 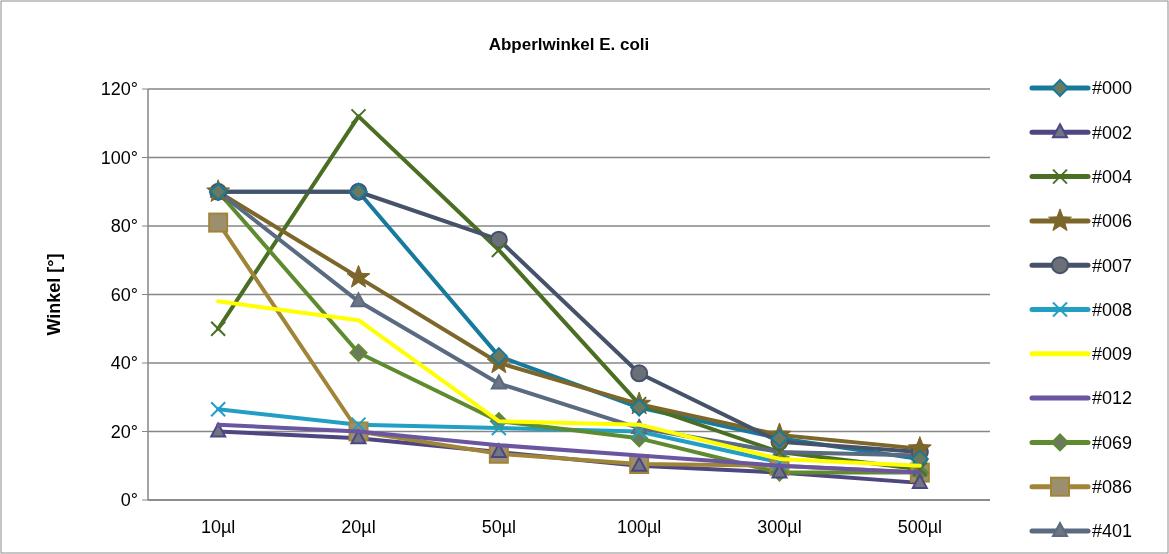 What do you see at coordinates (129, 500) in the screenshot?
I see `y-tick-label: 0°` at bounding box center [129, 500].